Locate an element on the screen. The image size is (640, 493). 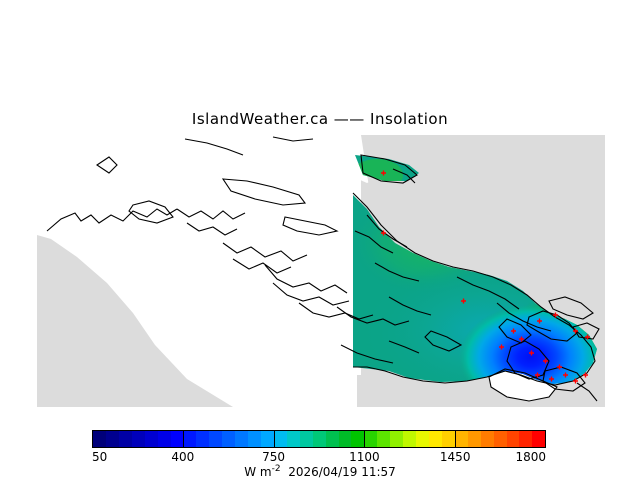
colorbar-label-400: 400 is located at coordinates (183, 457).